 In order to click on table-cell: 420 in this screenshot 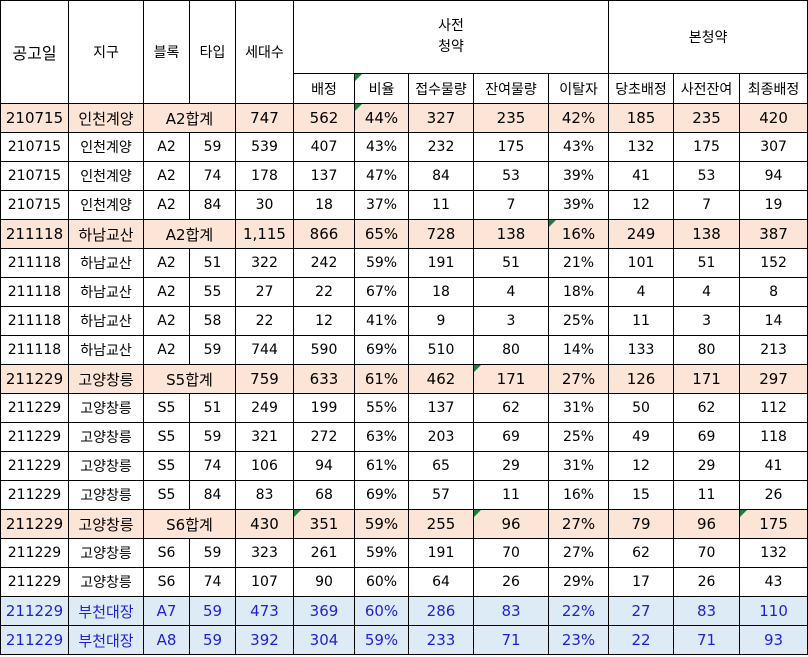, I will do `click(773, 118)`.